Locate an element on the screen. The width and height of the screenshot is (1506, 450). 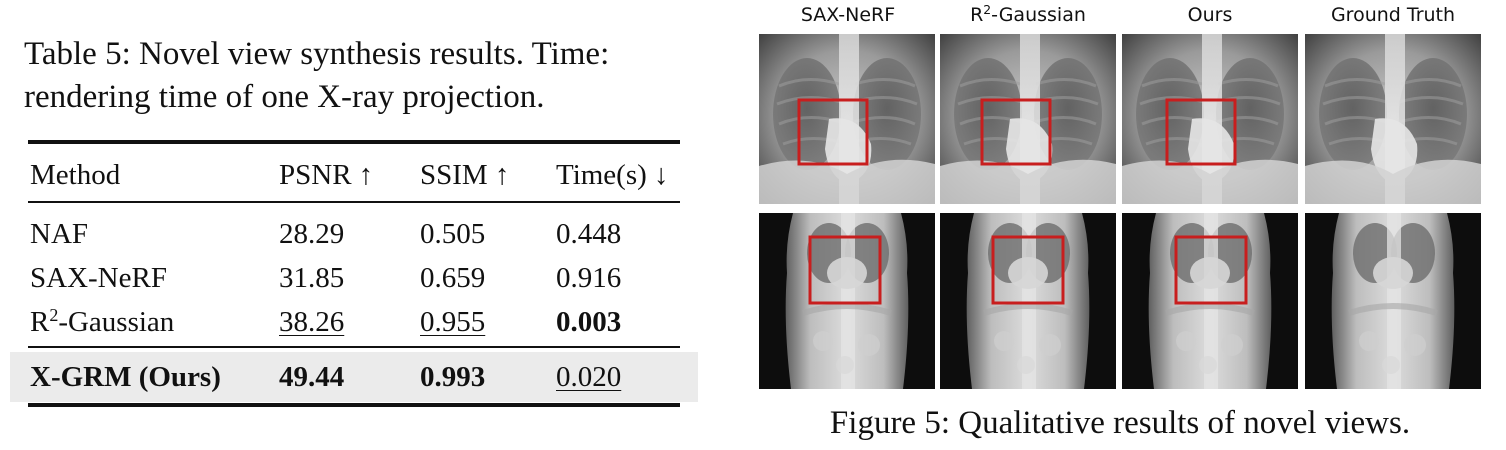
table-top-rule is located at coordinates (354, 142).